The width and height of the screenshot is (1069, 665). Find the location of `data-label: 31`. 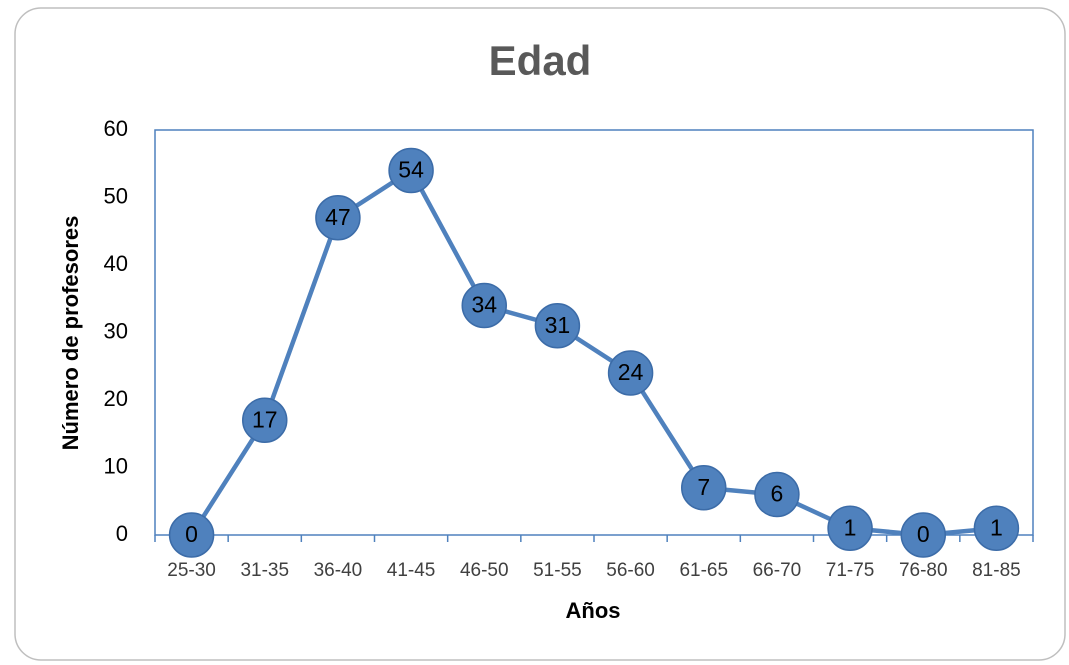

data-label: 31 is located at coordinates (558, 325).